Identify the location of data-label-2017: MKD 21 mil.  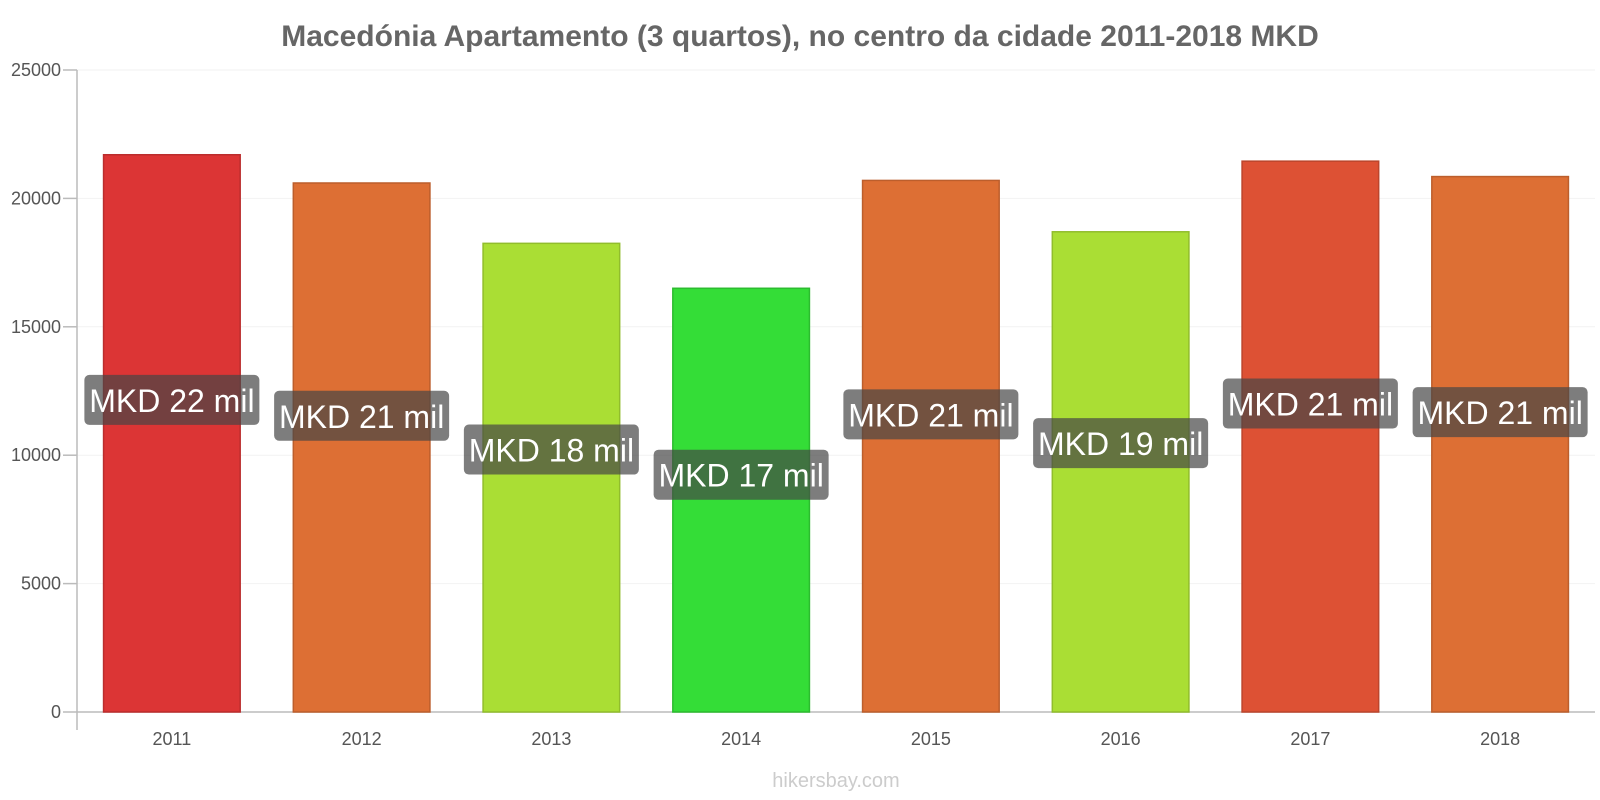
(1310, 403).